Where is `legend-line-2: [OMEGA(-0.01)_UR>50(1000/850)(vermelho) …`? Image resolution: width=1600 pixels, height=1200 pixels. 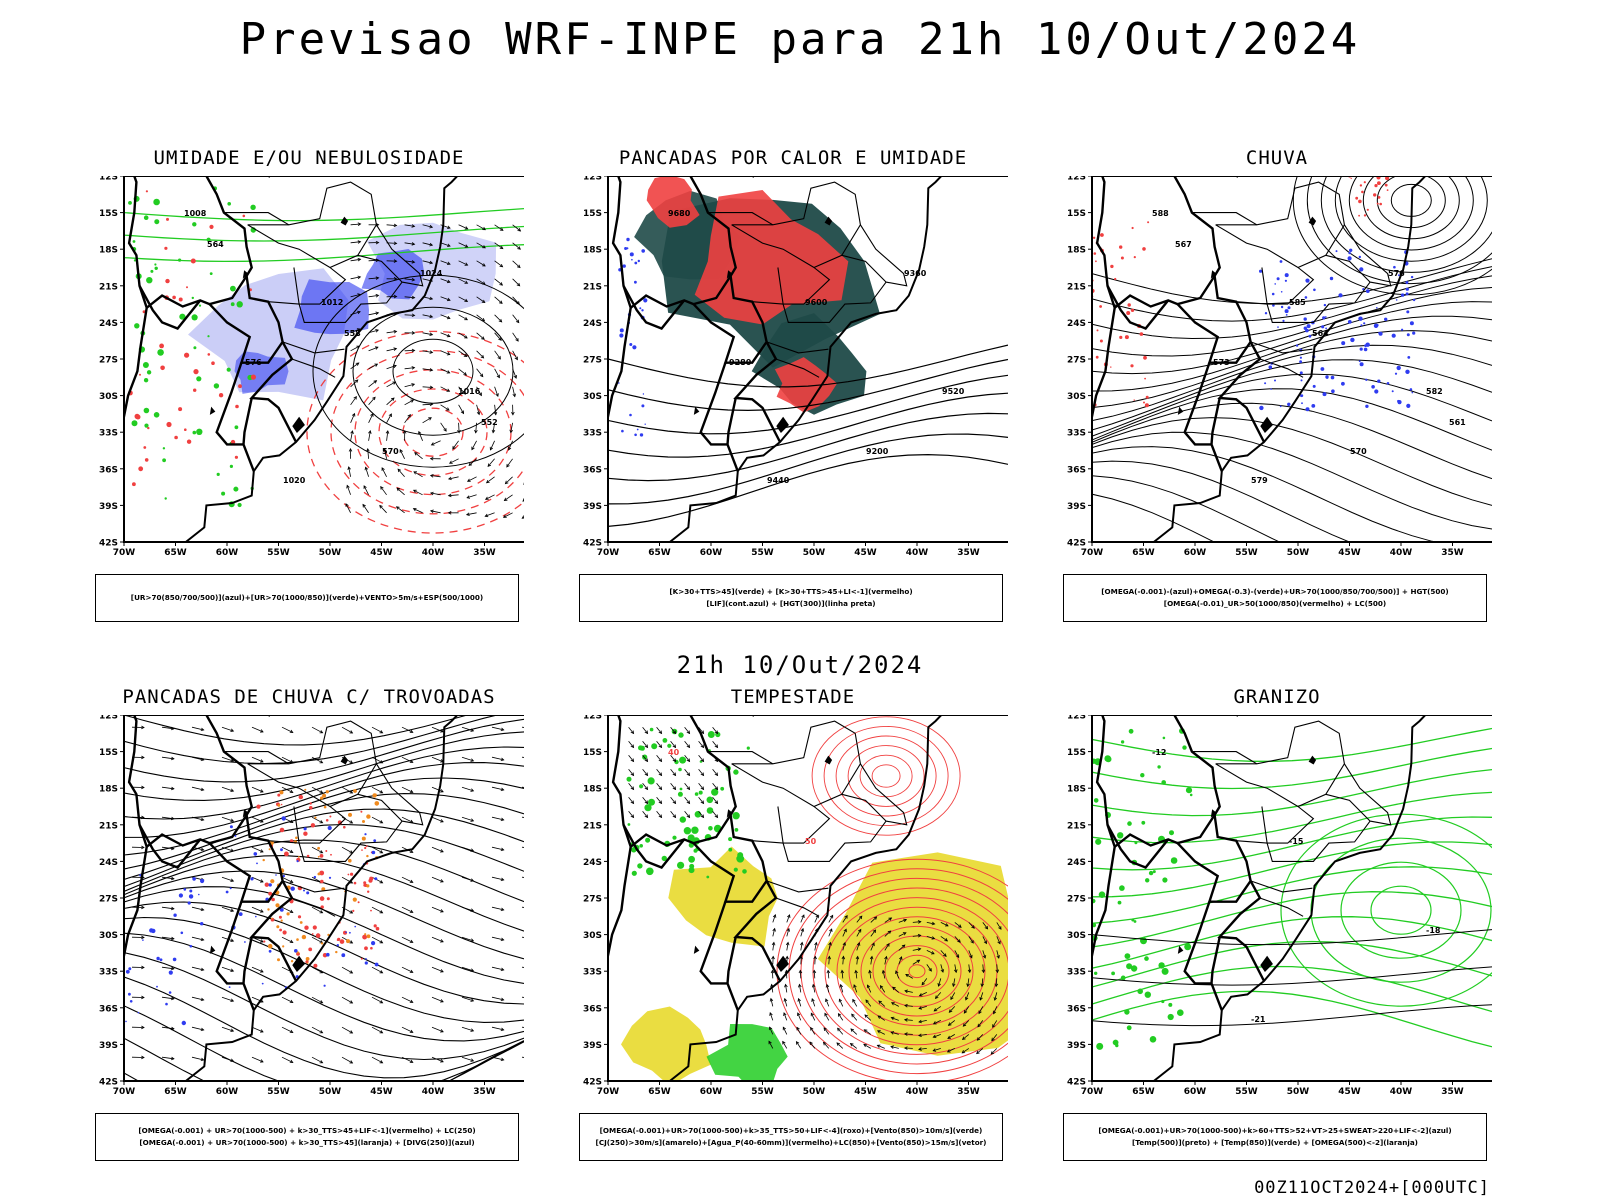 legend-line-2: [OMEGA(-0.01)_UR>50(1000/850)(vermelho) … is located at coordinates (1275, 603).